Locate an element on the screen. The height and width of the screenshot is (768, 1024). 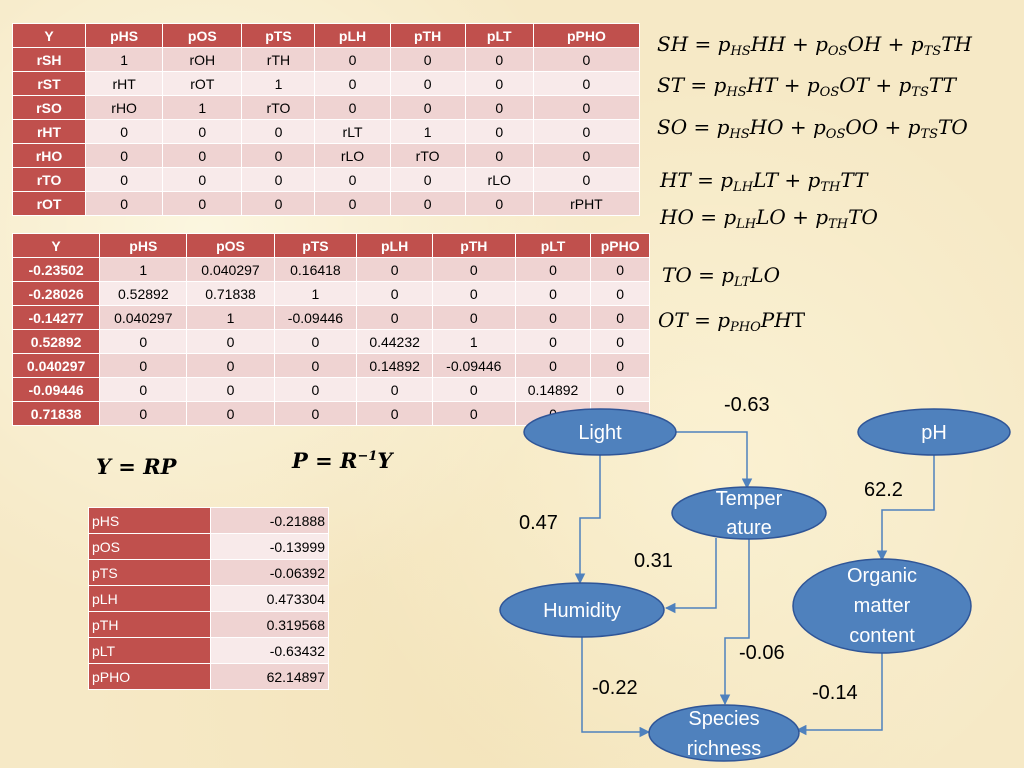
column-header: pLT is located at coordinates (553, 245).